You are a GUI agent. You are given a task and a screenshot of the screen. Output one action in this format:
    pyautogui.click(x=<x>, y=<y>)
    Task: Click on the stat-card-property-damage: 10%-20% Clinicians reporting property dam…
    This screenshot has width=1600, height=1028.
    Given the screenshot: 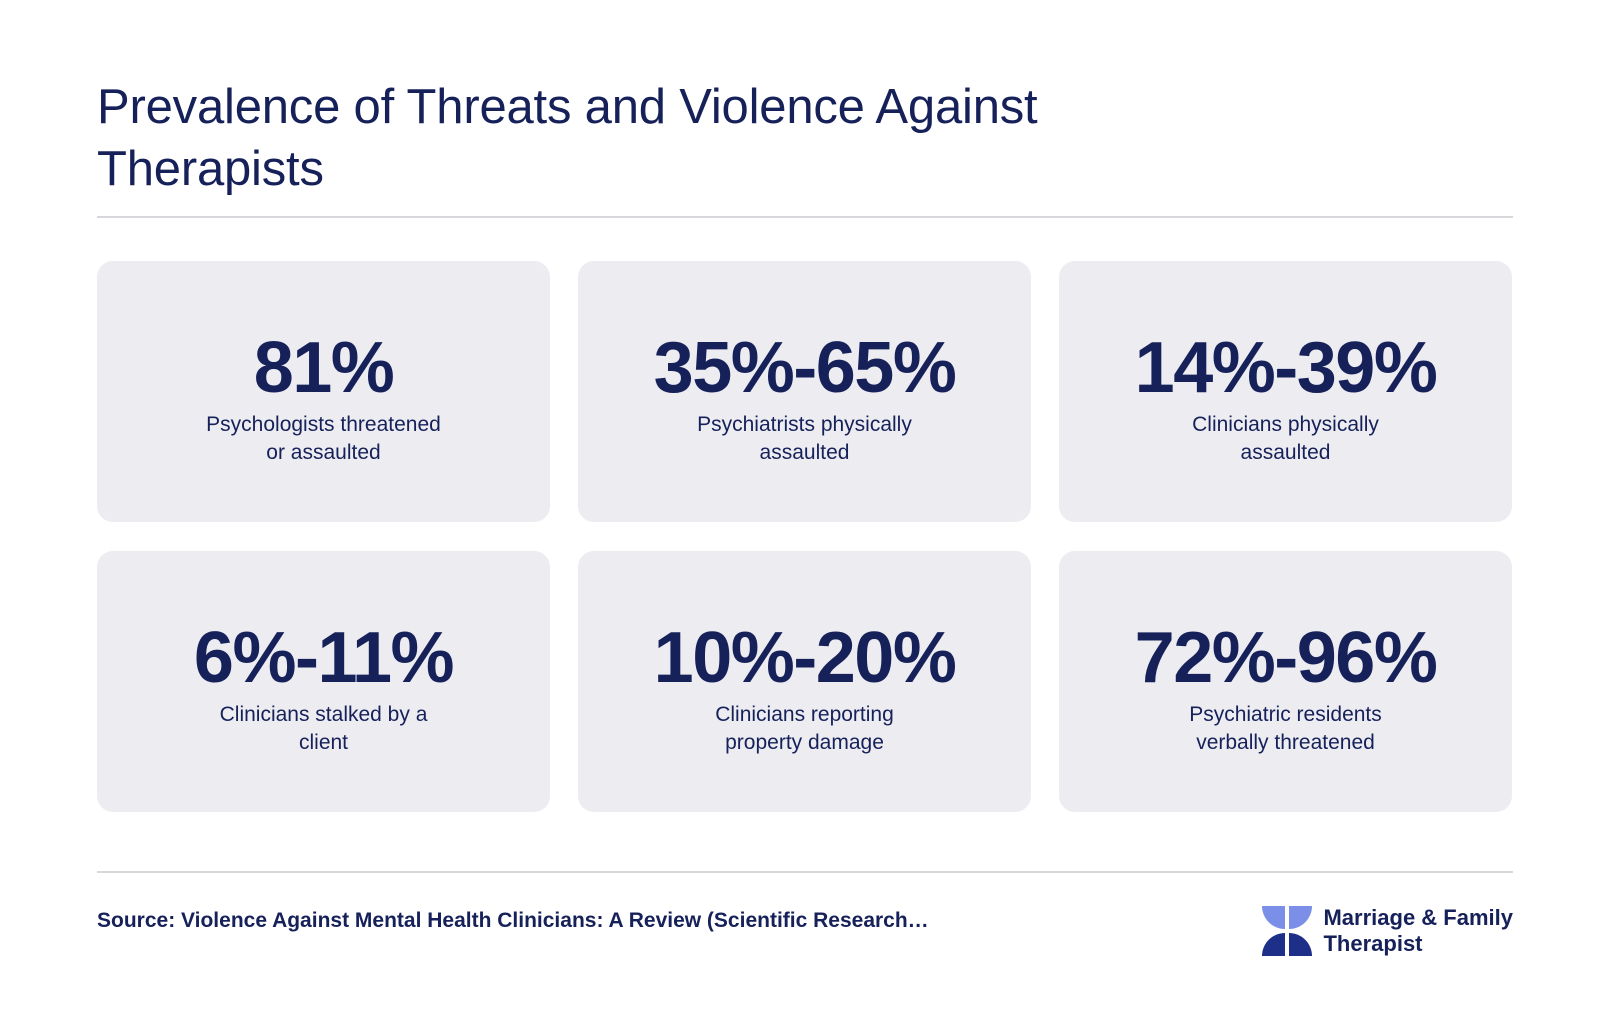 What is the action you would take?
    pyautogui.click(x=804, y=681)
    